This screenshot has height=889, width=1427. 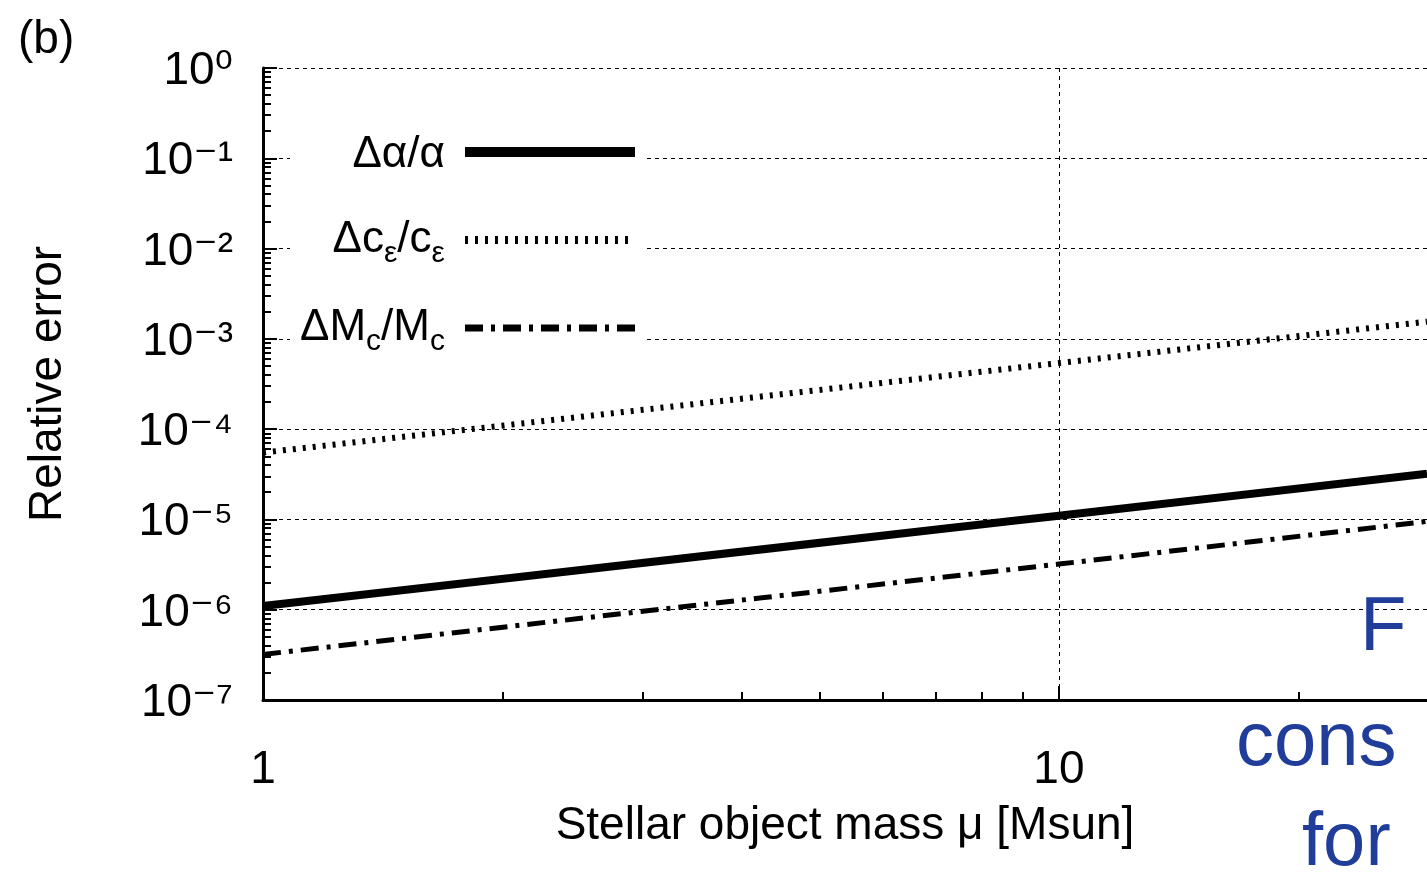 I want to click on y-tick-label: 10⁻⁵, so click(x=185, y=519).